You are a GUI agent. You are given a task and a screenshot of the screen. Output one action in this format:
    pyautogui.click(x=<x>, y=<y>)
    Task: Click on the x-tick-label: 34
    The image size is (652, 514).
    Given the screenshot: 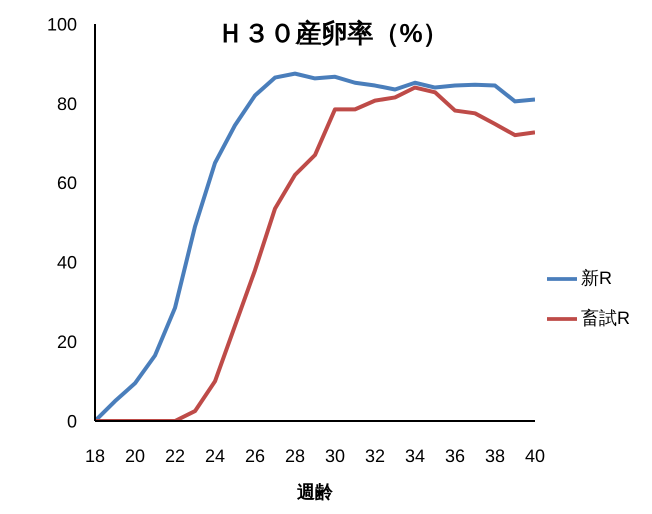 What is the action you would take?
    pyautogui.click(x=415, y=456)
    